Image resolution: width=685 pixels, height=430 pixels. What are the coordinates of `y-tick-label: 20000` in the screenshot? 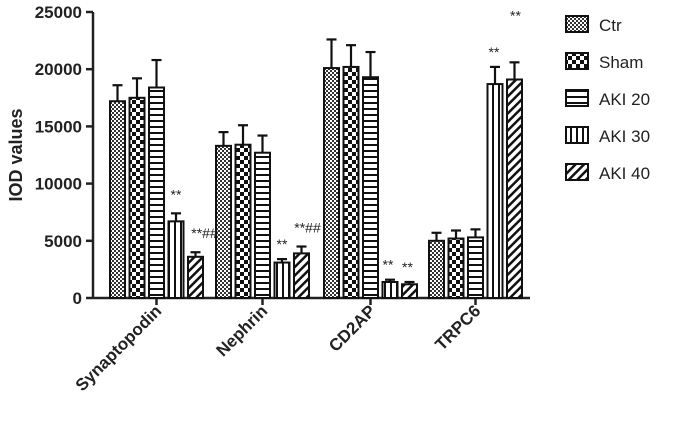 It's located at (58, 69).